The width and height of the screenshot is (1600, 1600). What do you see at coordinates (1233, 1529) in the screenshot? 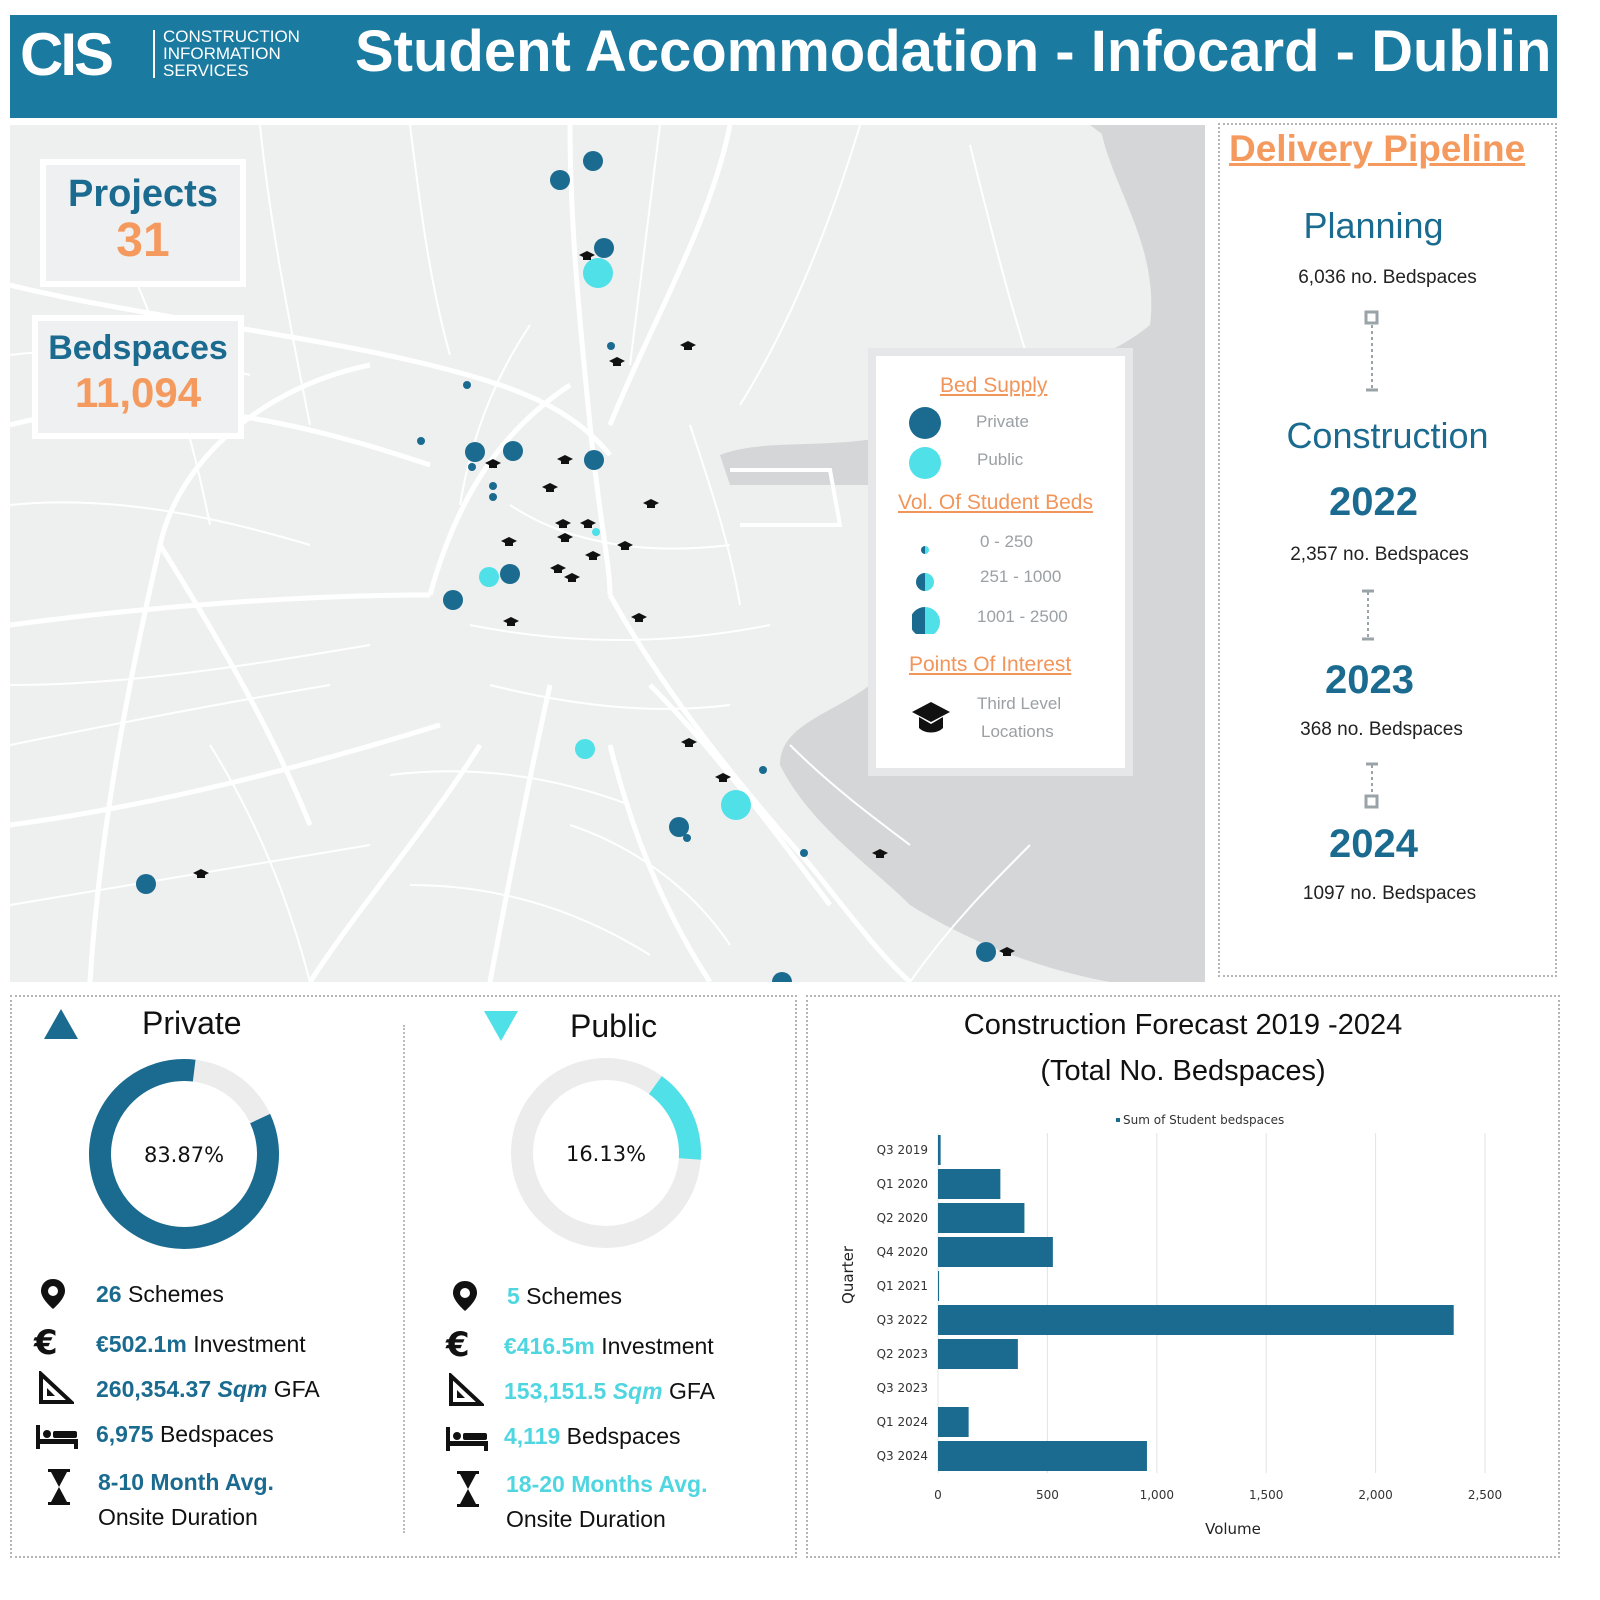
I see `x-axis-label: Volume` at bounding box center [1233, 1529].